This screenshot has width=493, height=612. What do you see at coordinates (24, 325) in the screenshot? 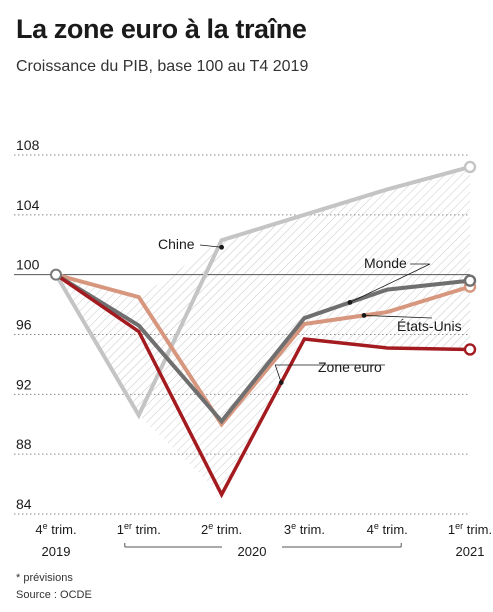
I see `y-tick-label: 96` at bounding box center [24, 325].